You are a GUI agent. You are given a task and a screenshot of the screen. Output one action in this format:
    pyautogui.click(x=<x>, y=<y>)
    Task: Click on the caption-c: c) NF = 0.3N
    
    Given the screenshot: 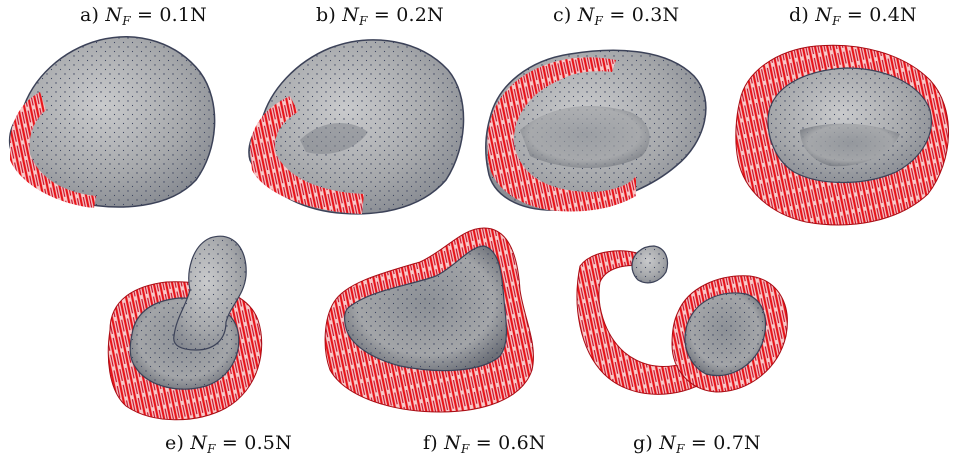 What is the action you would take?
    pyautogui.click(x=616, y=16)
    